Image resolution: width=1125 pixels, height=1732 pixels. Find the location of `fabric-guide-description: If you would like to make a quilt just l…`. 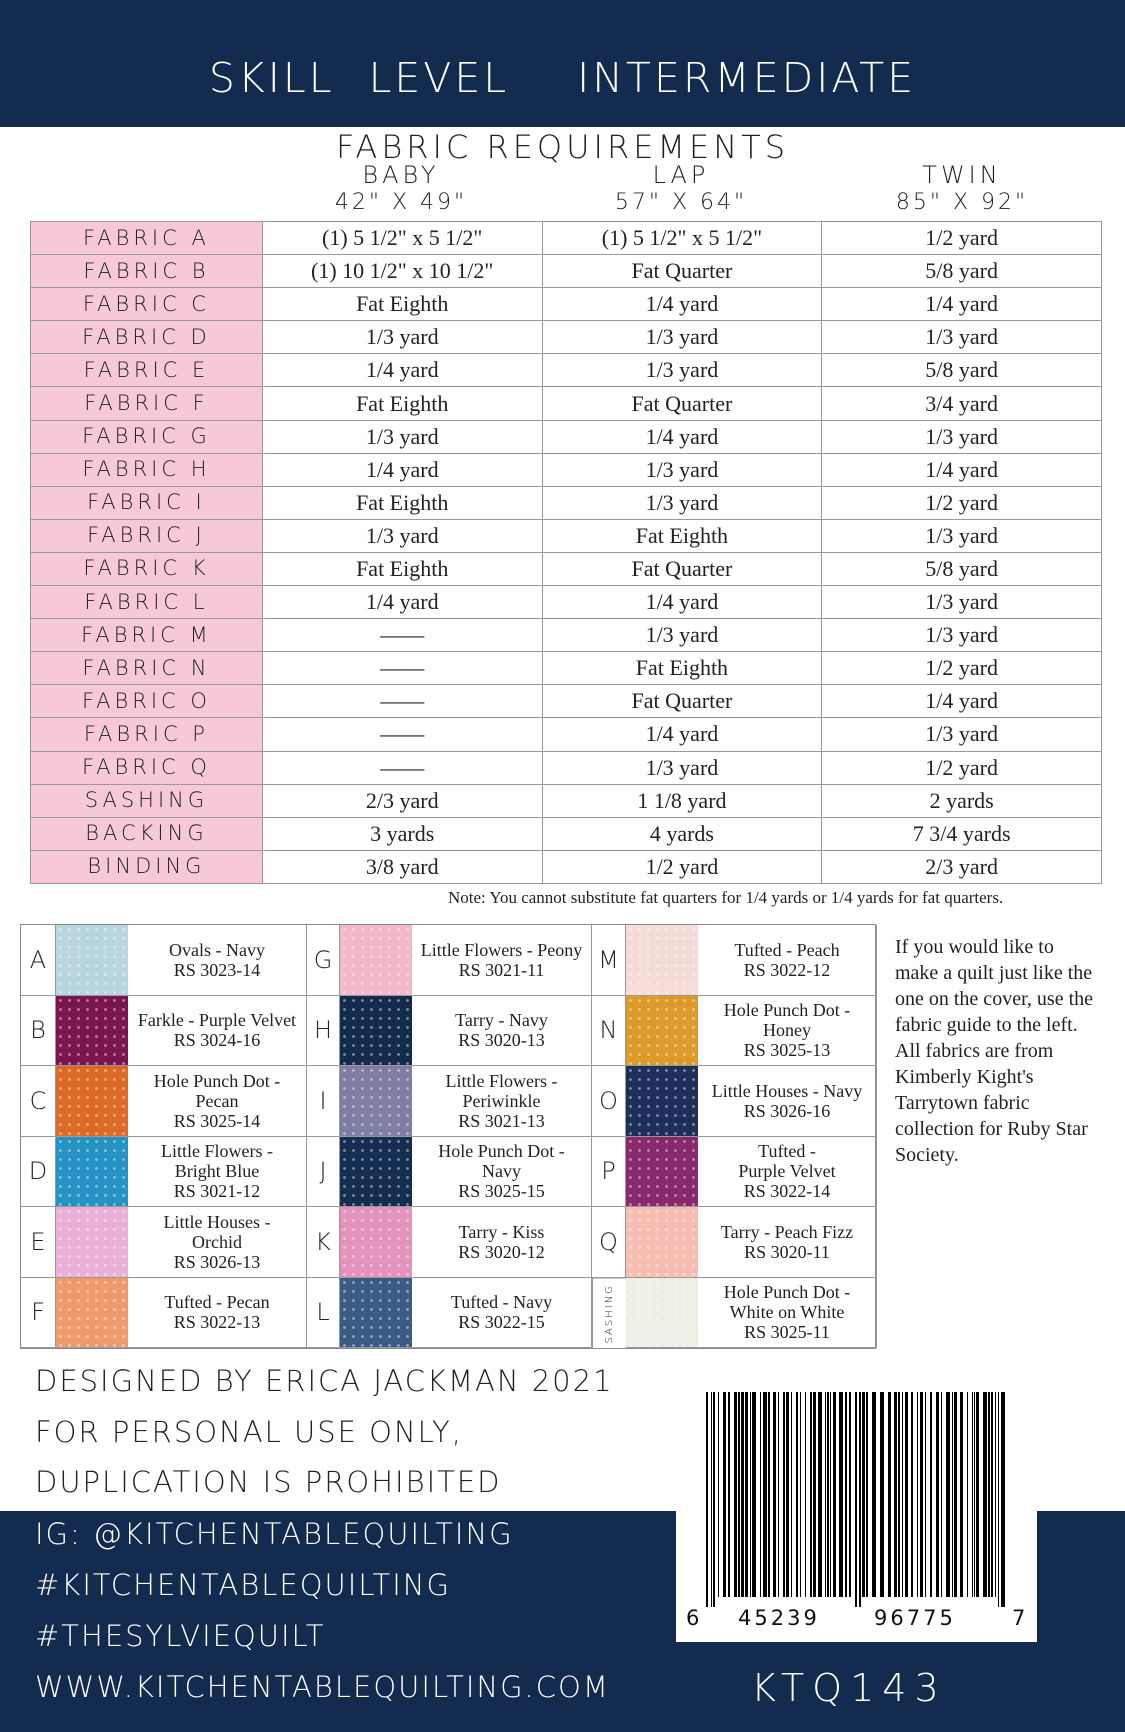

fabric-guide-description: If you would like to make a quilt just l… is located at coordinates (994, 1051).